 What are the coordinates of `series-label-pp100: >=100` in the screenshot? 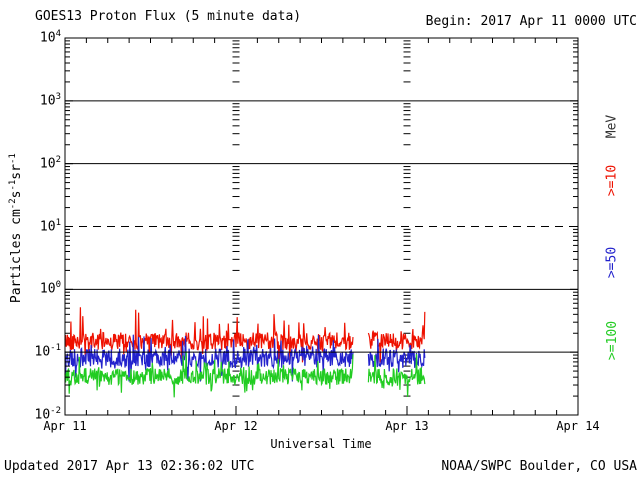 It's located at (612, 340).